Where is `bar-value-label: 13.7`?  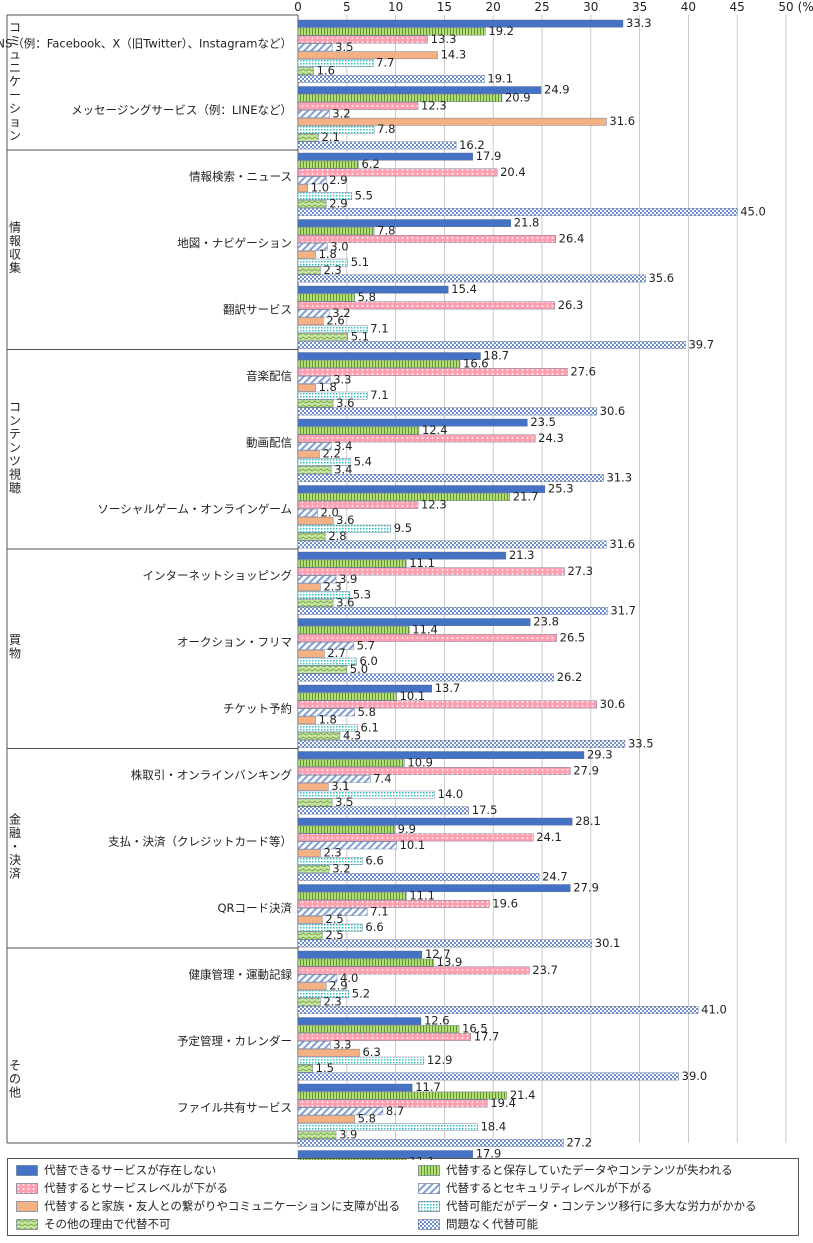
bar-value-label: 13.7 is located at coordinates (448, 688).